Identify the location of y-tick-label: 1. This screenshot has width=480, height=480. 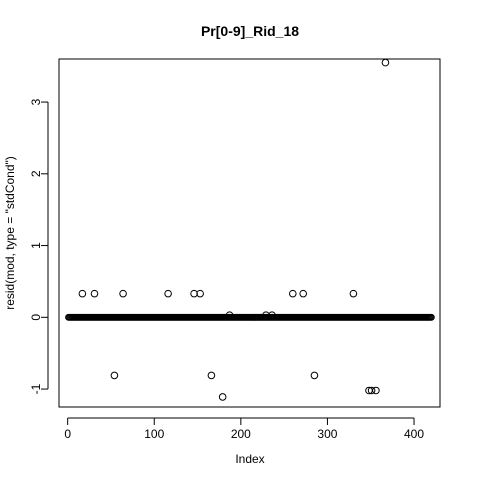
(36, 245).